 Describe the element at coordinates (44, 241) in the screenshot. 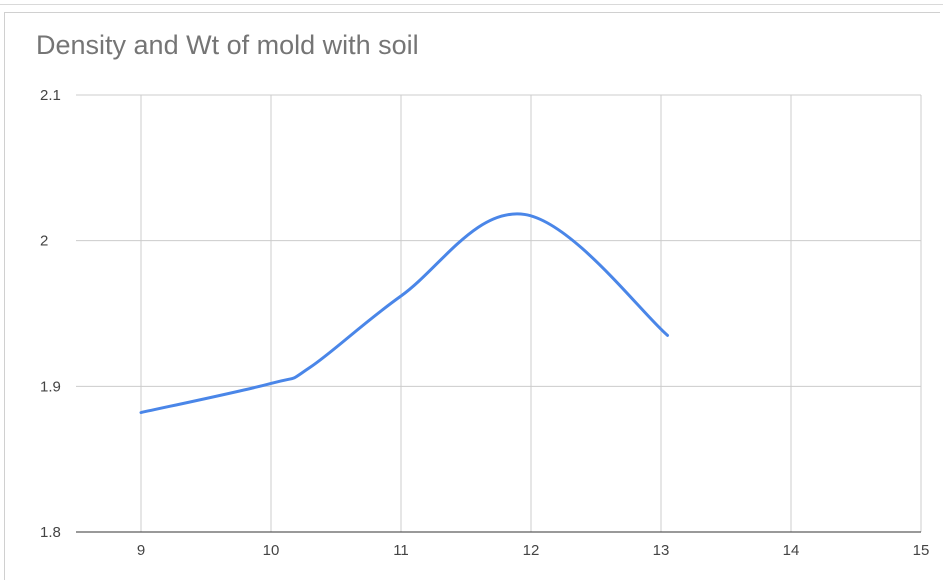

I see `y-tick-label: 2` at that location.